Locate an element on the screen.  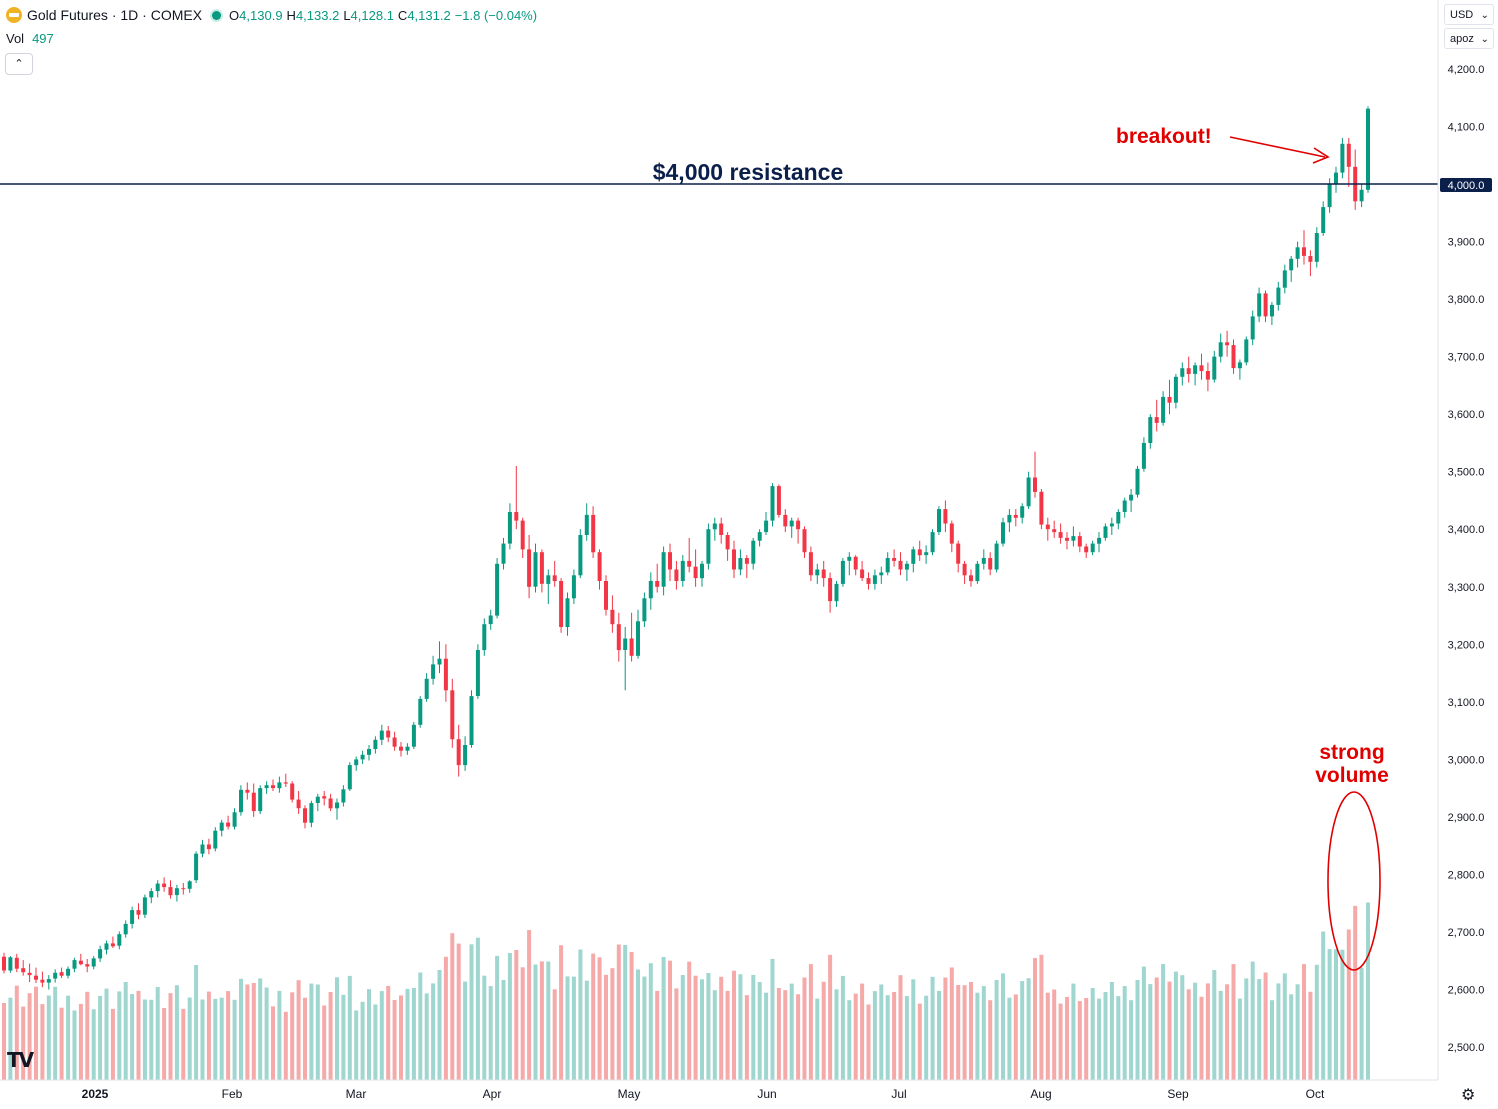
price-tick-label: 4,100.0 is located at coordinates (1466, 128).